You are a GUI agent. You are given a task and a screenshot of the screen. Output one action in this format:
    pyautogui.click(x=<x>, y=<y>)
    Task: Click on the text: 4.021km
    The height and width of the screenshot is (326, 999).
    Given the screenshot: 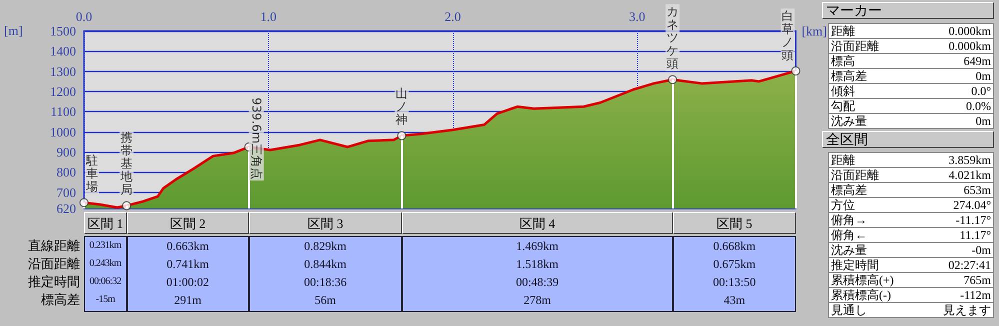 What is the action you would take?
    pyautogui.click(x=969, y=175)
    